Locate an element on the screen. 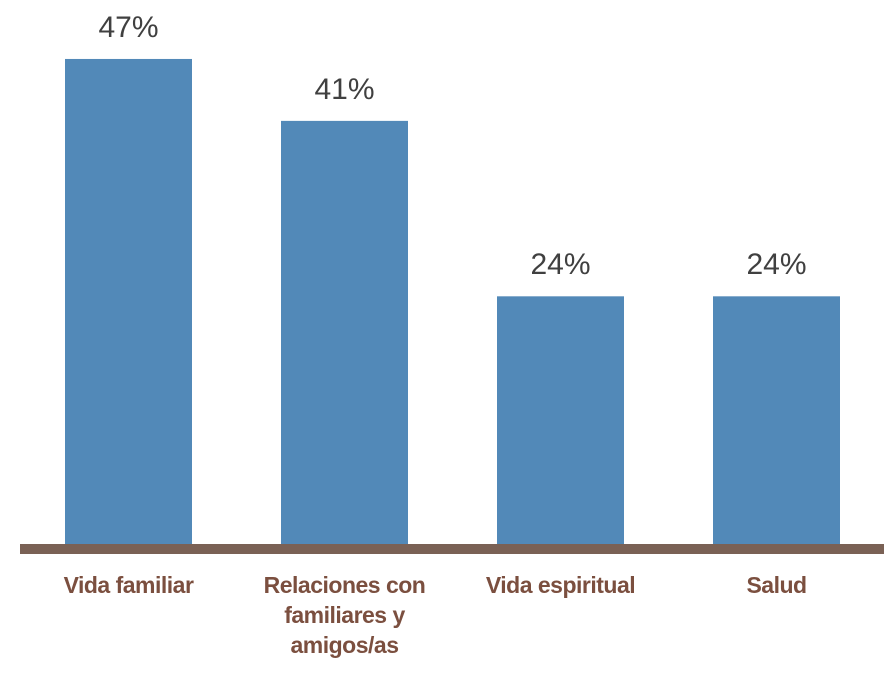  x-tick-label: Vida familiar is located at coordinates (128, 585).